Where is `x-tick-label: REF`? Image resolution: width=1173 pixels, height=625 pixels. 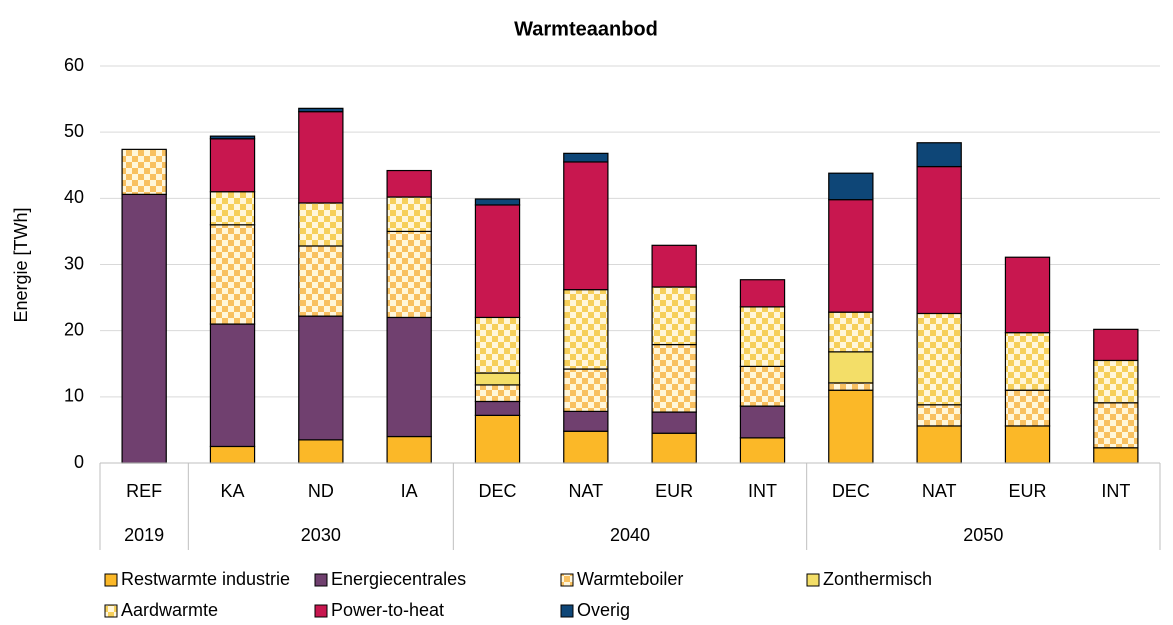
x-tick-label: REF is located at coordinates (144, 491).